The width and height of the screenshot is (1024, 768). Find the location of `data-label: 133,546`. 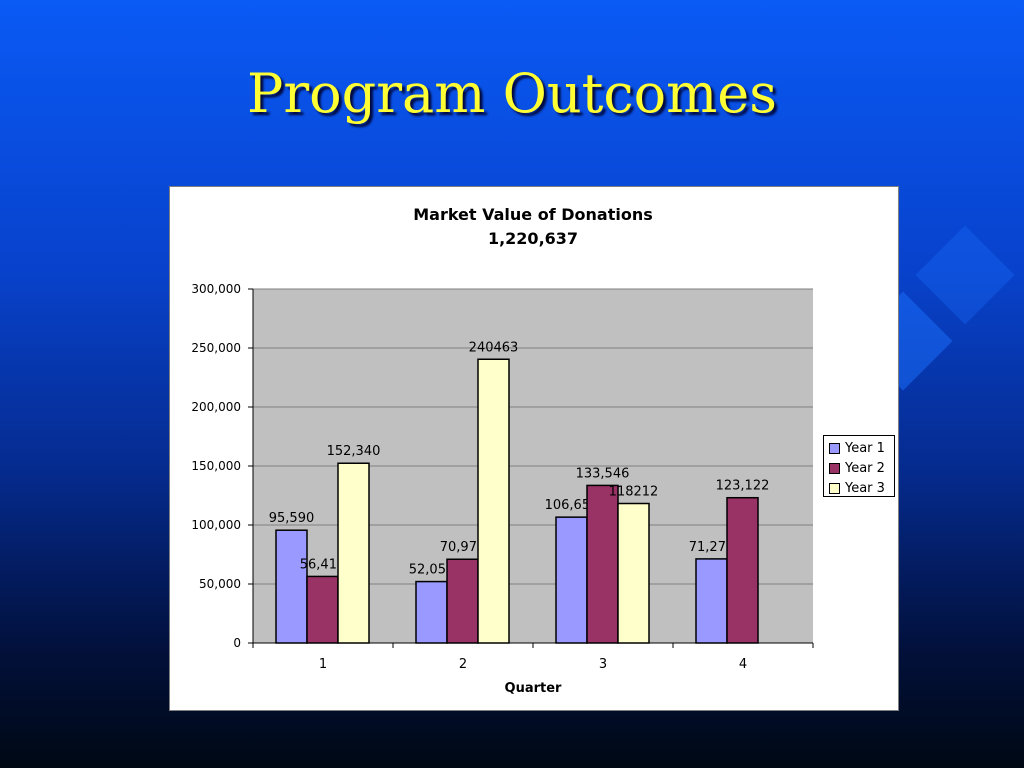

data-label: 133,546 is located at coordinates (603, 473).